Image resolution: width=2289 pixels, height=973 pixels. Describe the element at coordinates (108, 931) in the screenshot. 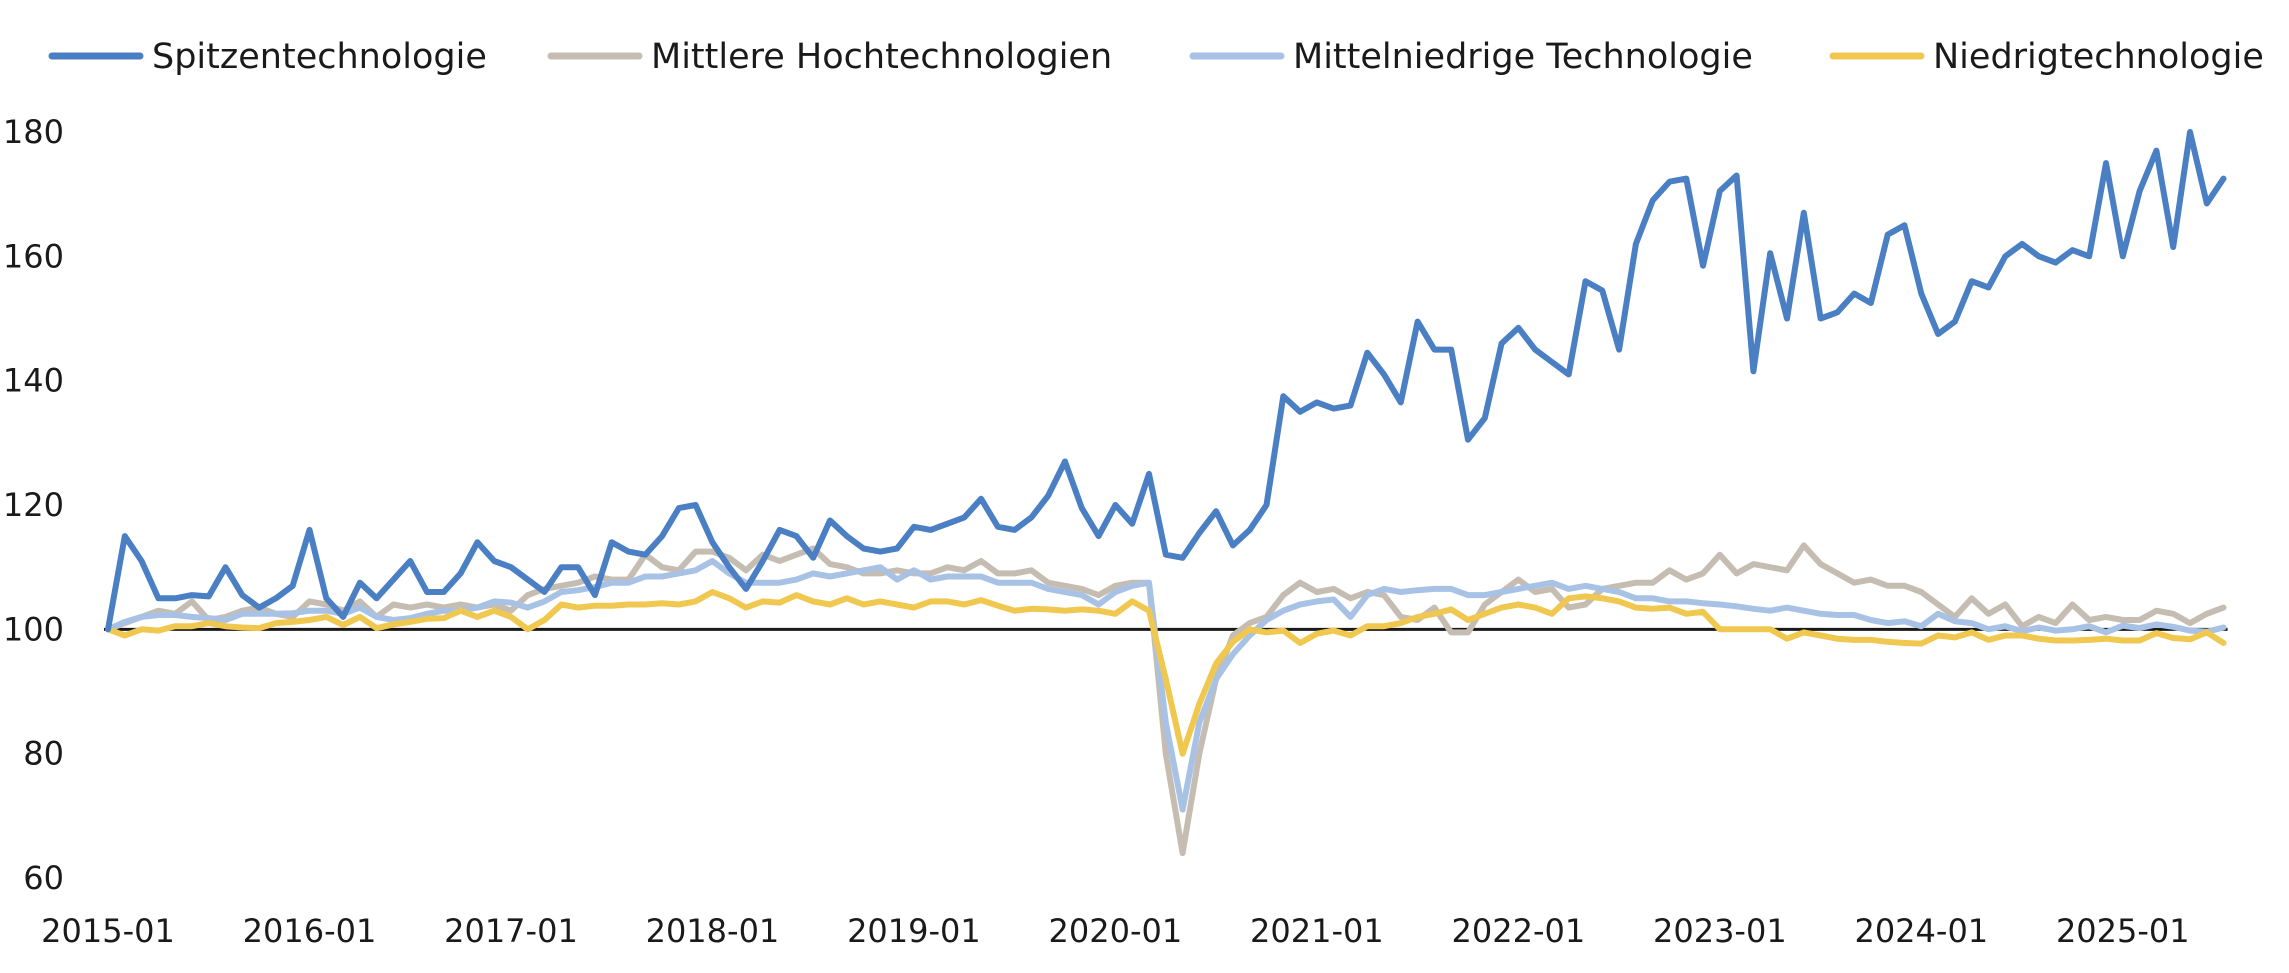

I see `x-tick-label: 2015-01` at that location.